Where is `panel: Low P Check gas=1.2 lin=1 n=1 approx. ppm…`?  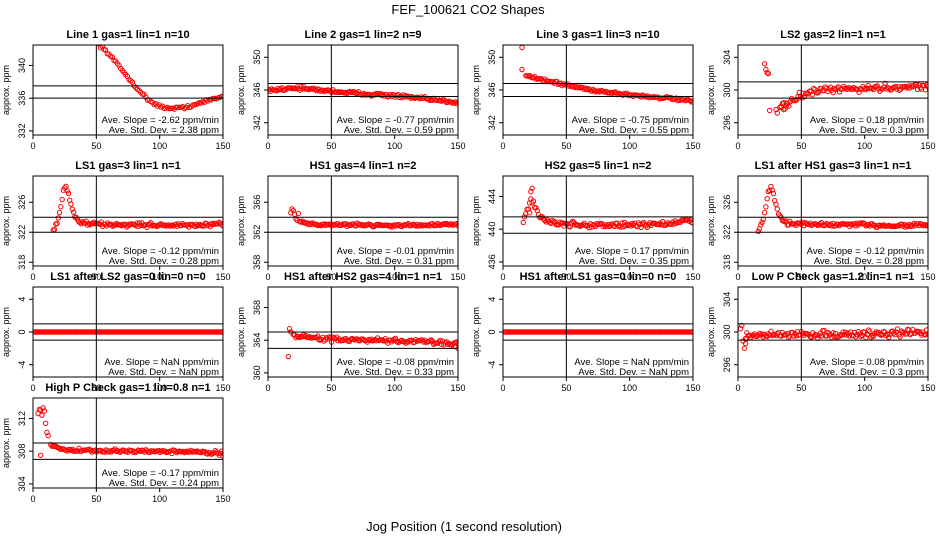
panel: Low P Check gas=1.2 lin=1 n=1 approx. ppm… is located at coordinates (821, 332).